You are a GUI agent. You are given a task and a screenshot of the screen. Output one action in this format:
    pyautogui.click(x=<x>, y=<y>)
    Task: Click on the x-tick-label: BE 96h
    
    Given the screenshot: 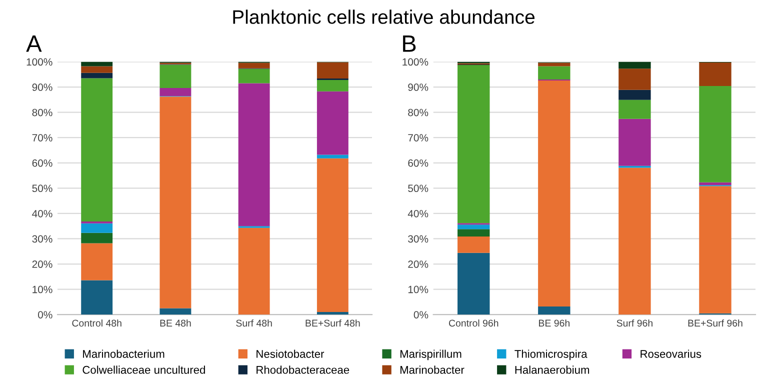 What is the action you would take?
    pyautogui.click(x=554, y=323)
    